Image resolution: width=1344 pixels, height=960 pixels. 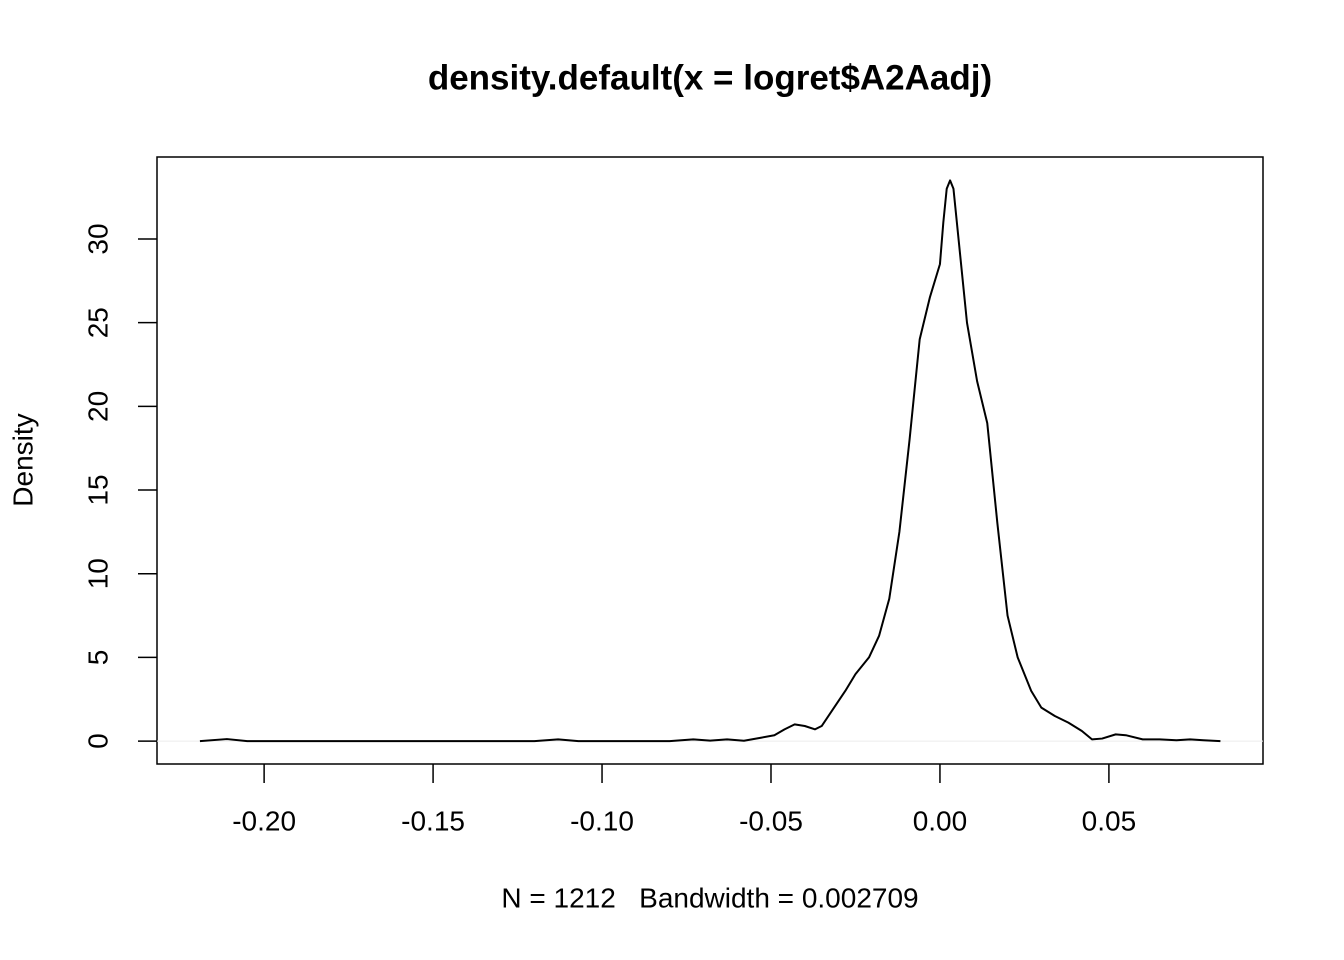 What do you see at coordinates (709, 897) in the screenshot?
I see `x-axis-label: N = 1212 Bandwidth = 0.002709` at bounding box center [709, 897].